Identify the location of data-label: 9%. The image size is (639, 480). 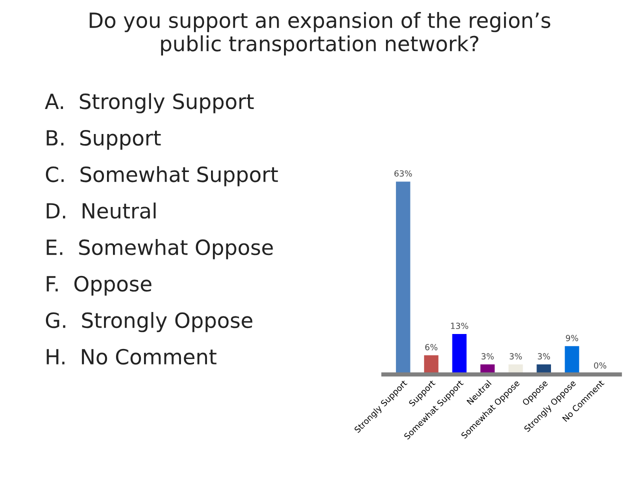
(572, 338).